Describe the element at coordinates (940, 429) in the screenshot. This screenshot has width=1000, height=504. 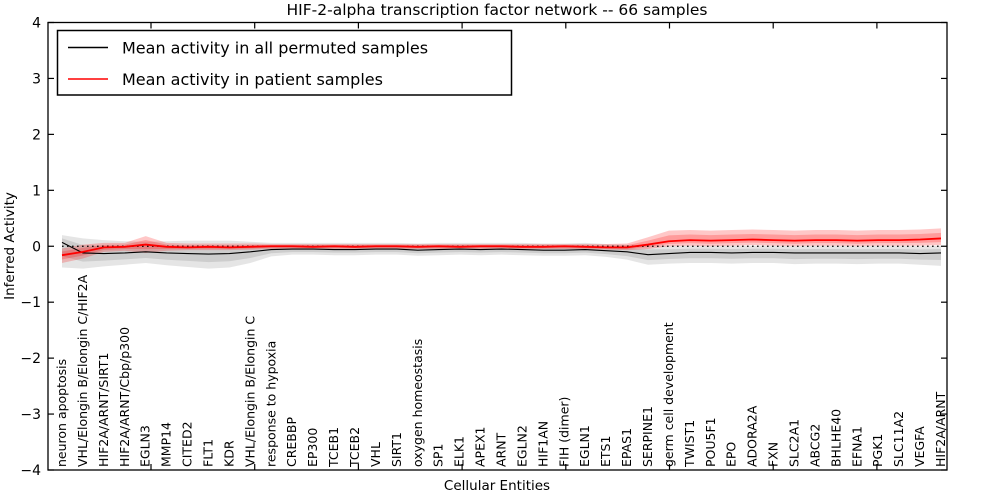
I see `x-category-label: HIF2A/ARNT` at that location.